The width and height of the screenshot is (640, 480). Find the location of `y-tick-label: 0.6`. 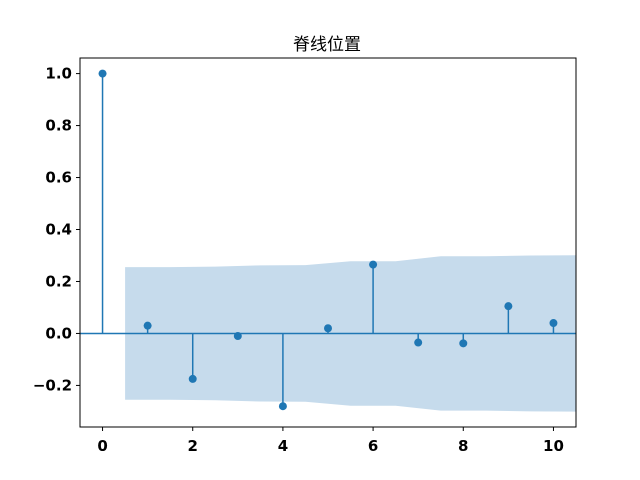

y-tick-label: 0.6 is located at coordinates (58, 178).